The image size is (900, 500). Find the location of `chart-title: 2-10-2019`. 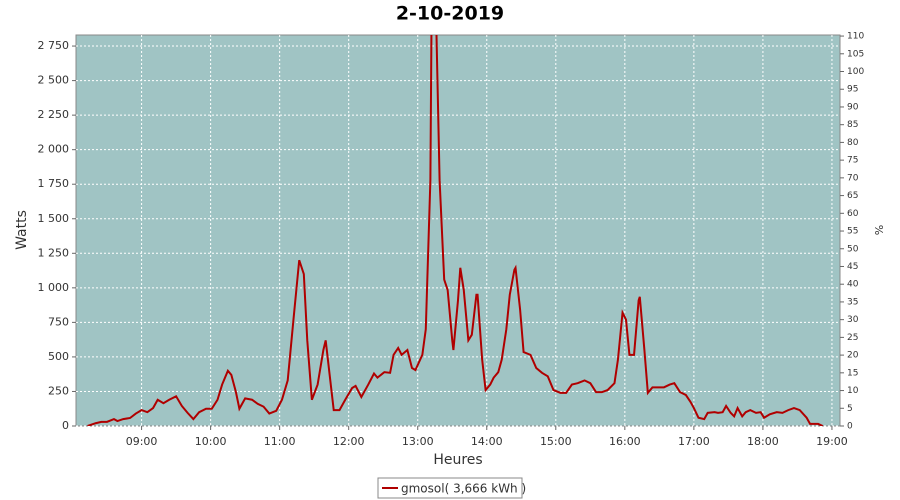

chart-title: 2-10-2019 is located at coordinates (450, 14).